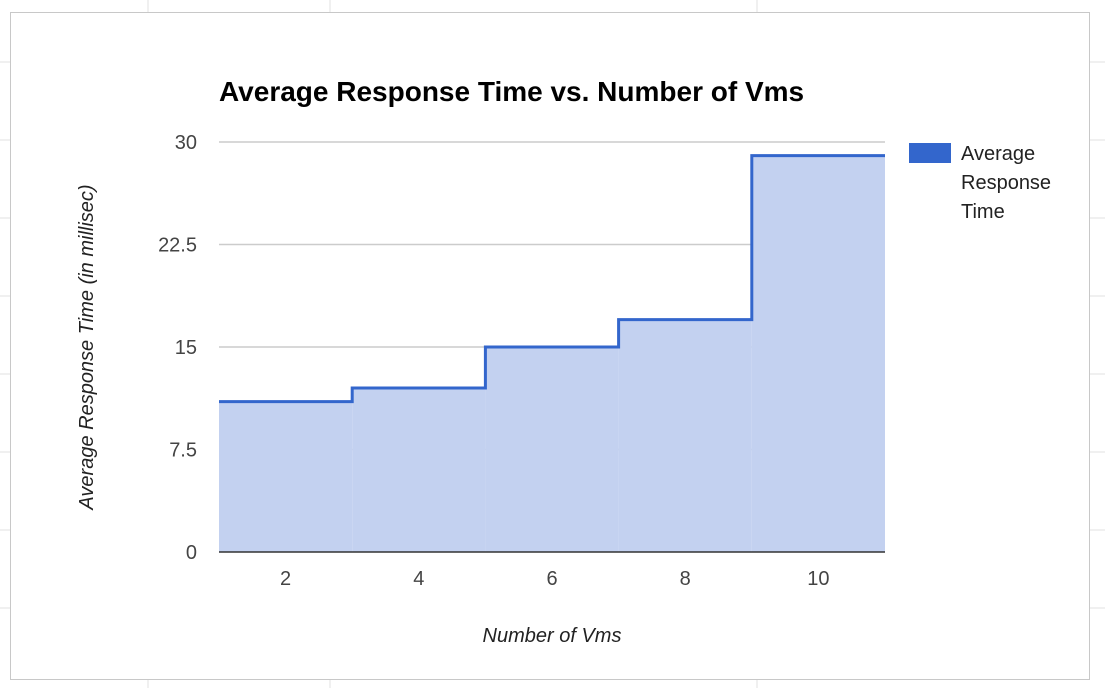  Describe the element at coordinates (186, 143) in the screenshot. I see `y-tick-label: 30` at that location.